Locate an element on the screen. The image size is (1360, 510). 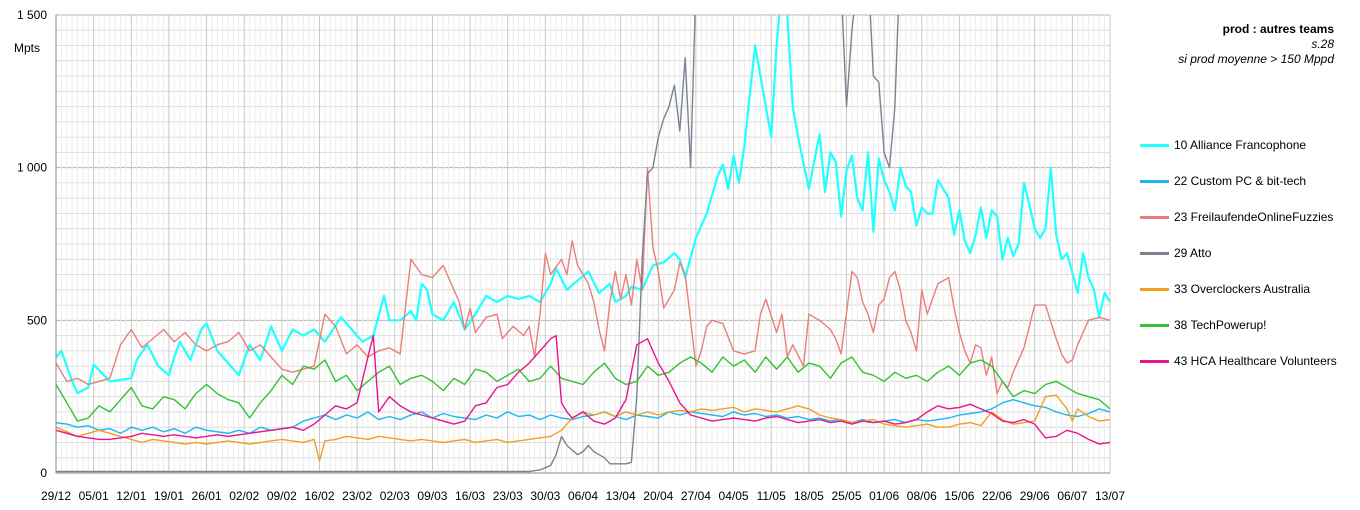
x-tick-label: 09/02 is located at coordinates (282, 496).